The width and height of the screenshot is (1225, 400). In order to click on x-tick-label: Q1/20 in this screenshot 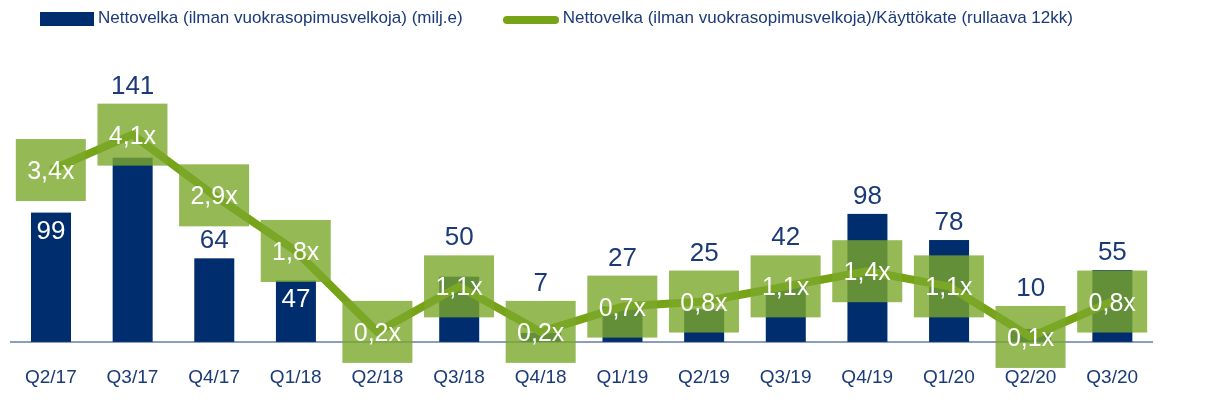, I will do `click(949, 377)`.